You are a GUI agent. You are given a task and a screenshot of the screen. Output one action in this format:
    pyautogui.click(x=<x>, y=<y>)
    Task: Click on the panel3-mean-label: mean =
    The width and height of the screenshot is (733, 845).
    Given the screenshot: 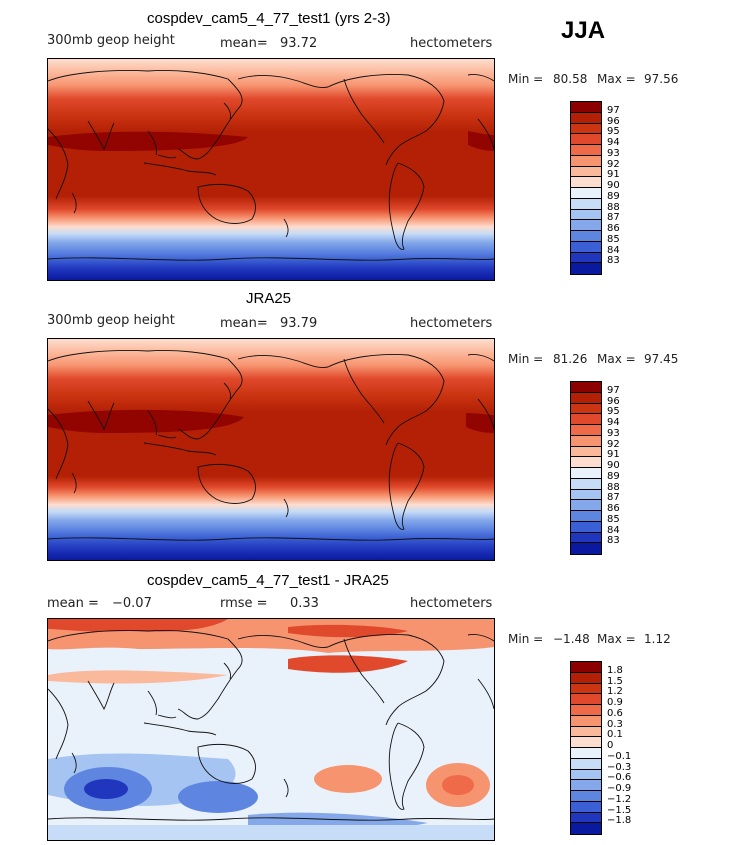 What is the action you would take?
    pyautogui.click(x=73, y=603)
    